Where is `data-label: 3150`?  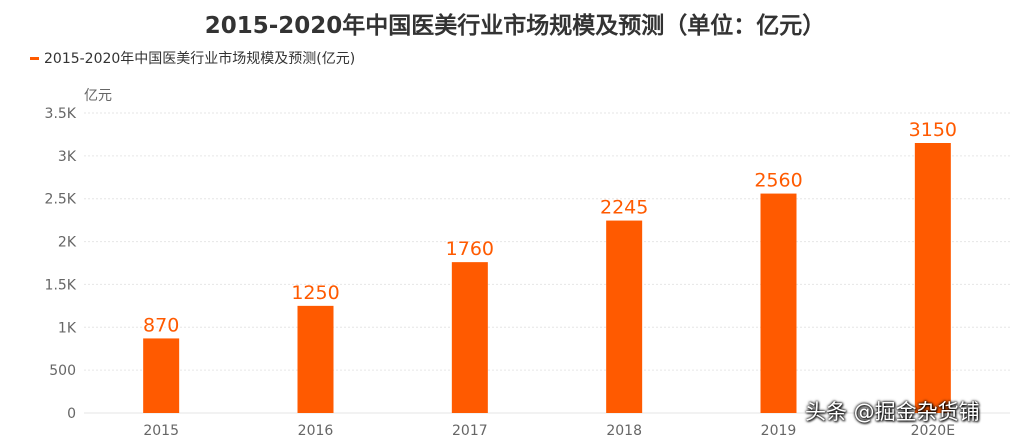
data-label: 3150 is located at coordinates (933, 130).